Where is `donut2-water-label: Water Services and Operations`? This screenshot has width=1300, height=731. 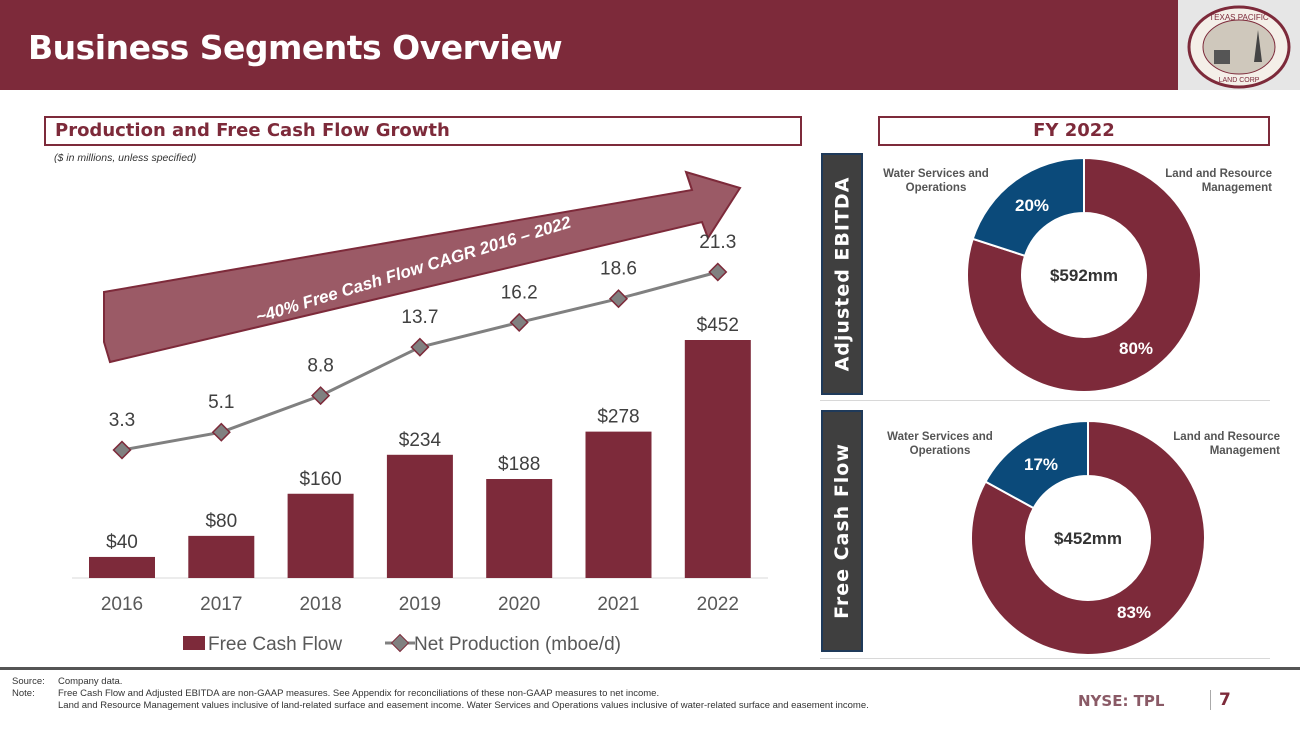 donut2-water-label: Water Services and Operations is located at coordinates (940, 444).